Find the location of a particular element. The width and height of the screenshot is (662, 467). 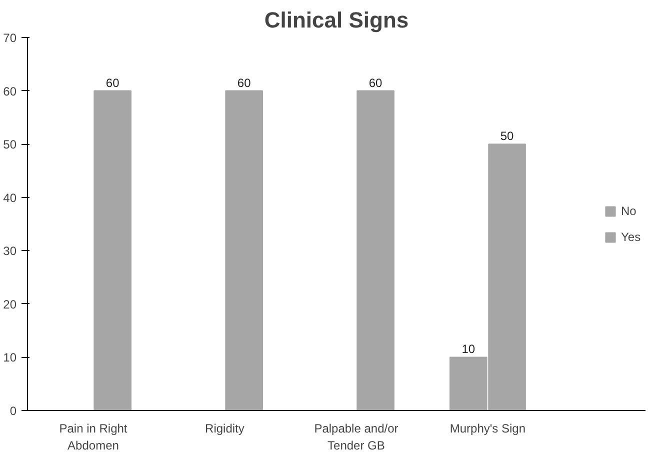

y-tick-label: 20 is located at coordinates (10, 304).